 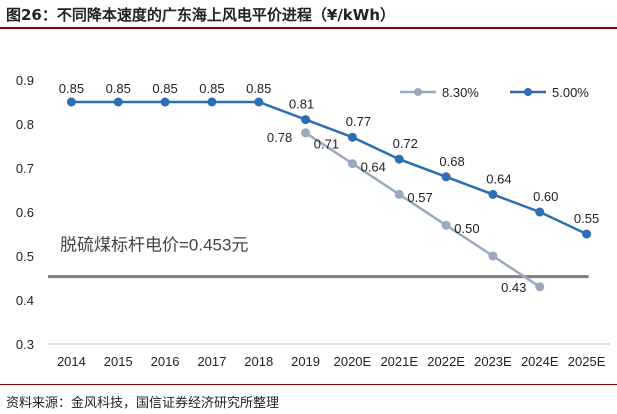 I want to click on data-label: 0.72, so click(x=405, y=143).